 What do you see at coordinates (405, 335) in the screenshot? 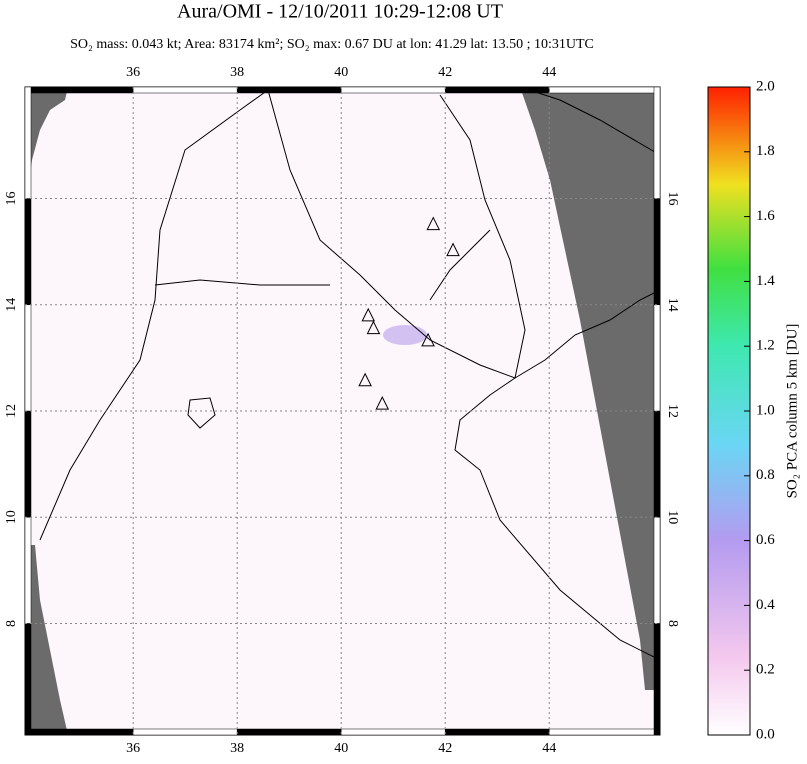
I see `so2-plume` at bounding box center [405, 335].